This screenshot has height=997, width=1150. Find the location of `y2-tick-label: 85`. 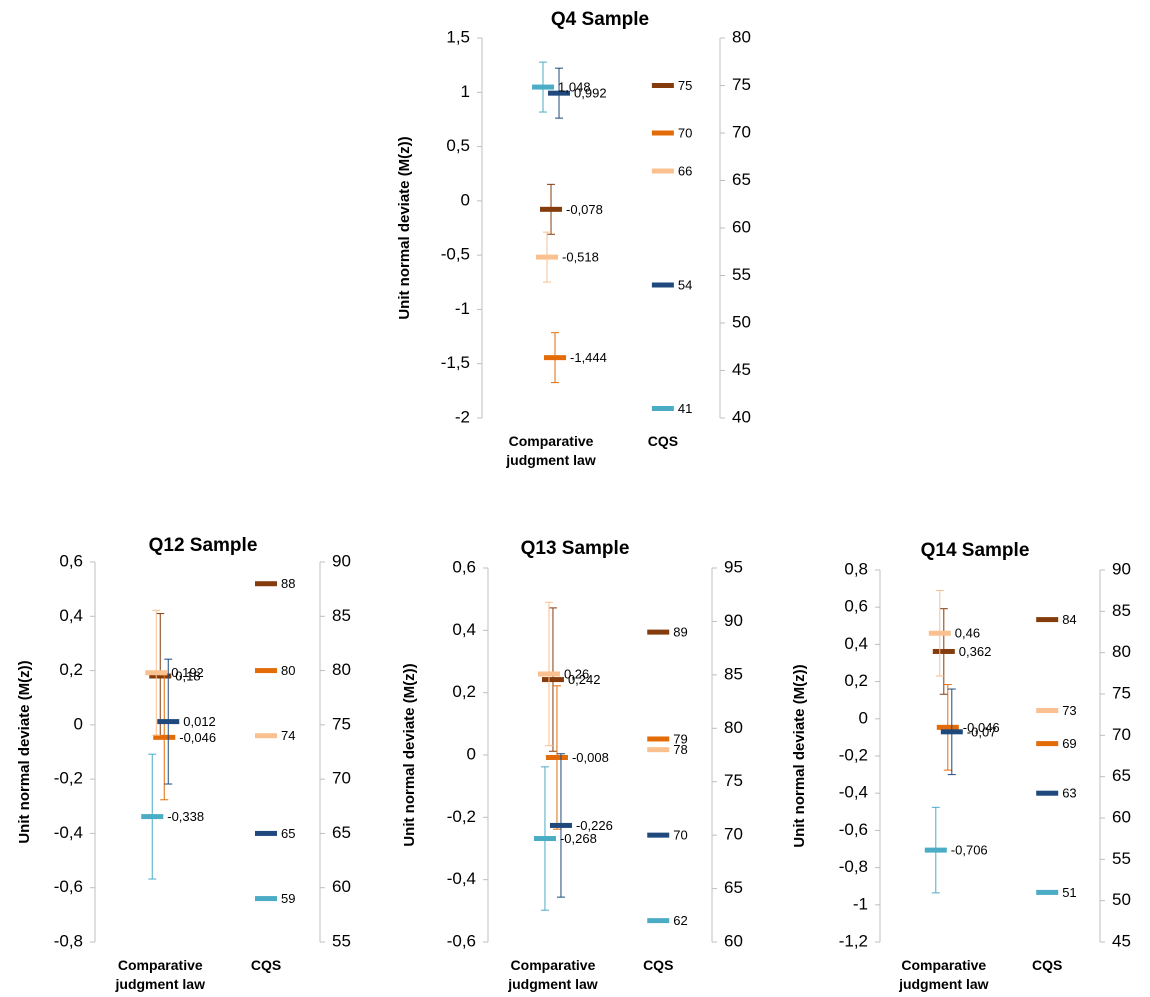

y2-tick-label: 85 is located at coordinates (733, 673).